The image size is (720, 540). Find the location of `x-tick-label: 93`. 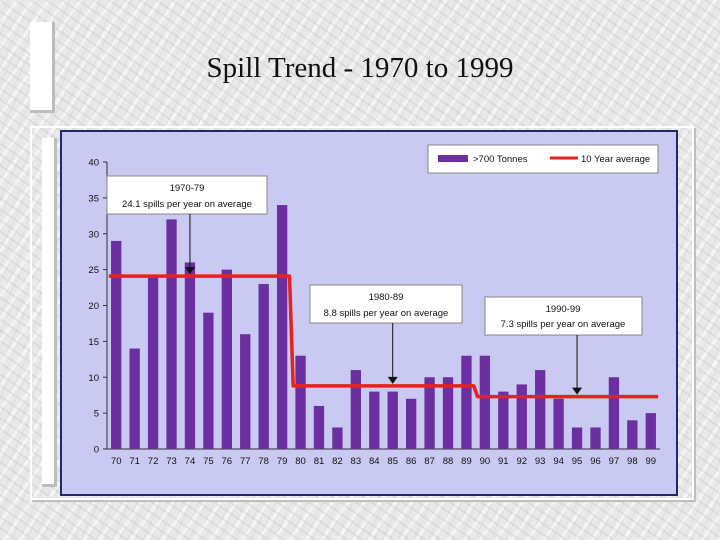

x-tick-label: 93 is located at coordinates (540, 461).